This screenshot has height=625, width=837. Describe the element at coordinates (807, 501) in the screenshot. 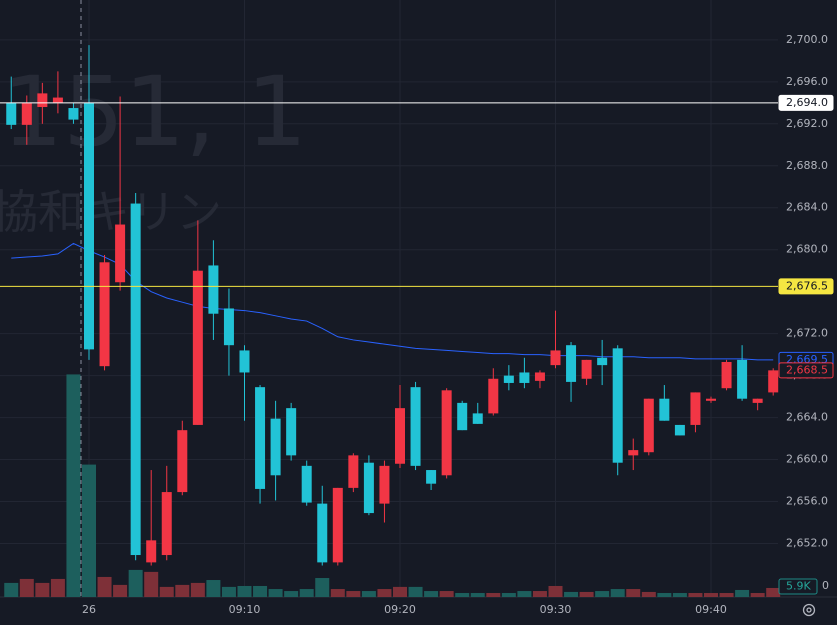

I see `y-tick-label: 2,656.0` at that location.